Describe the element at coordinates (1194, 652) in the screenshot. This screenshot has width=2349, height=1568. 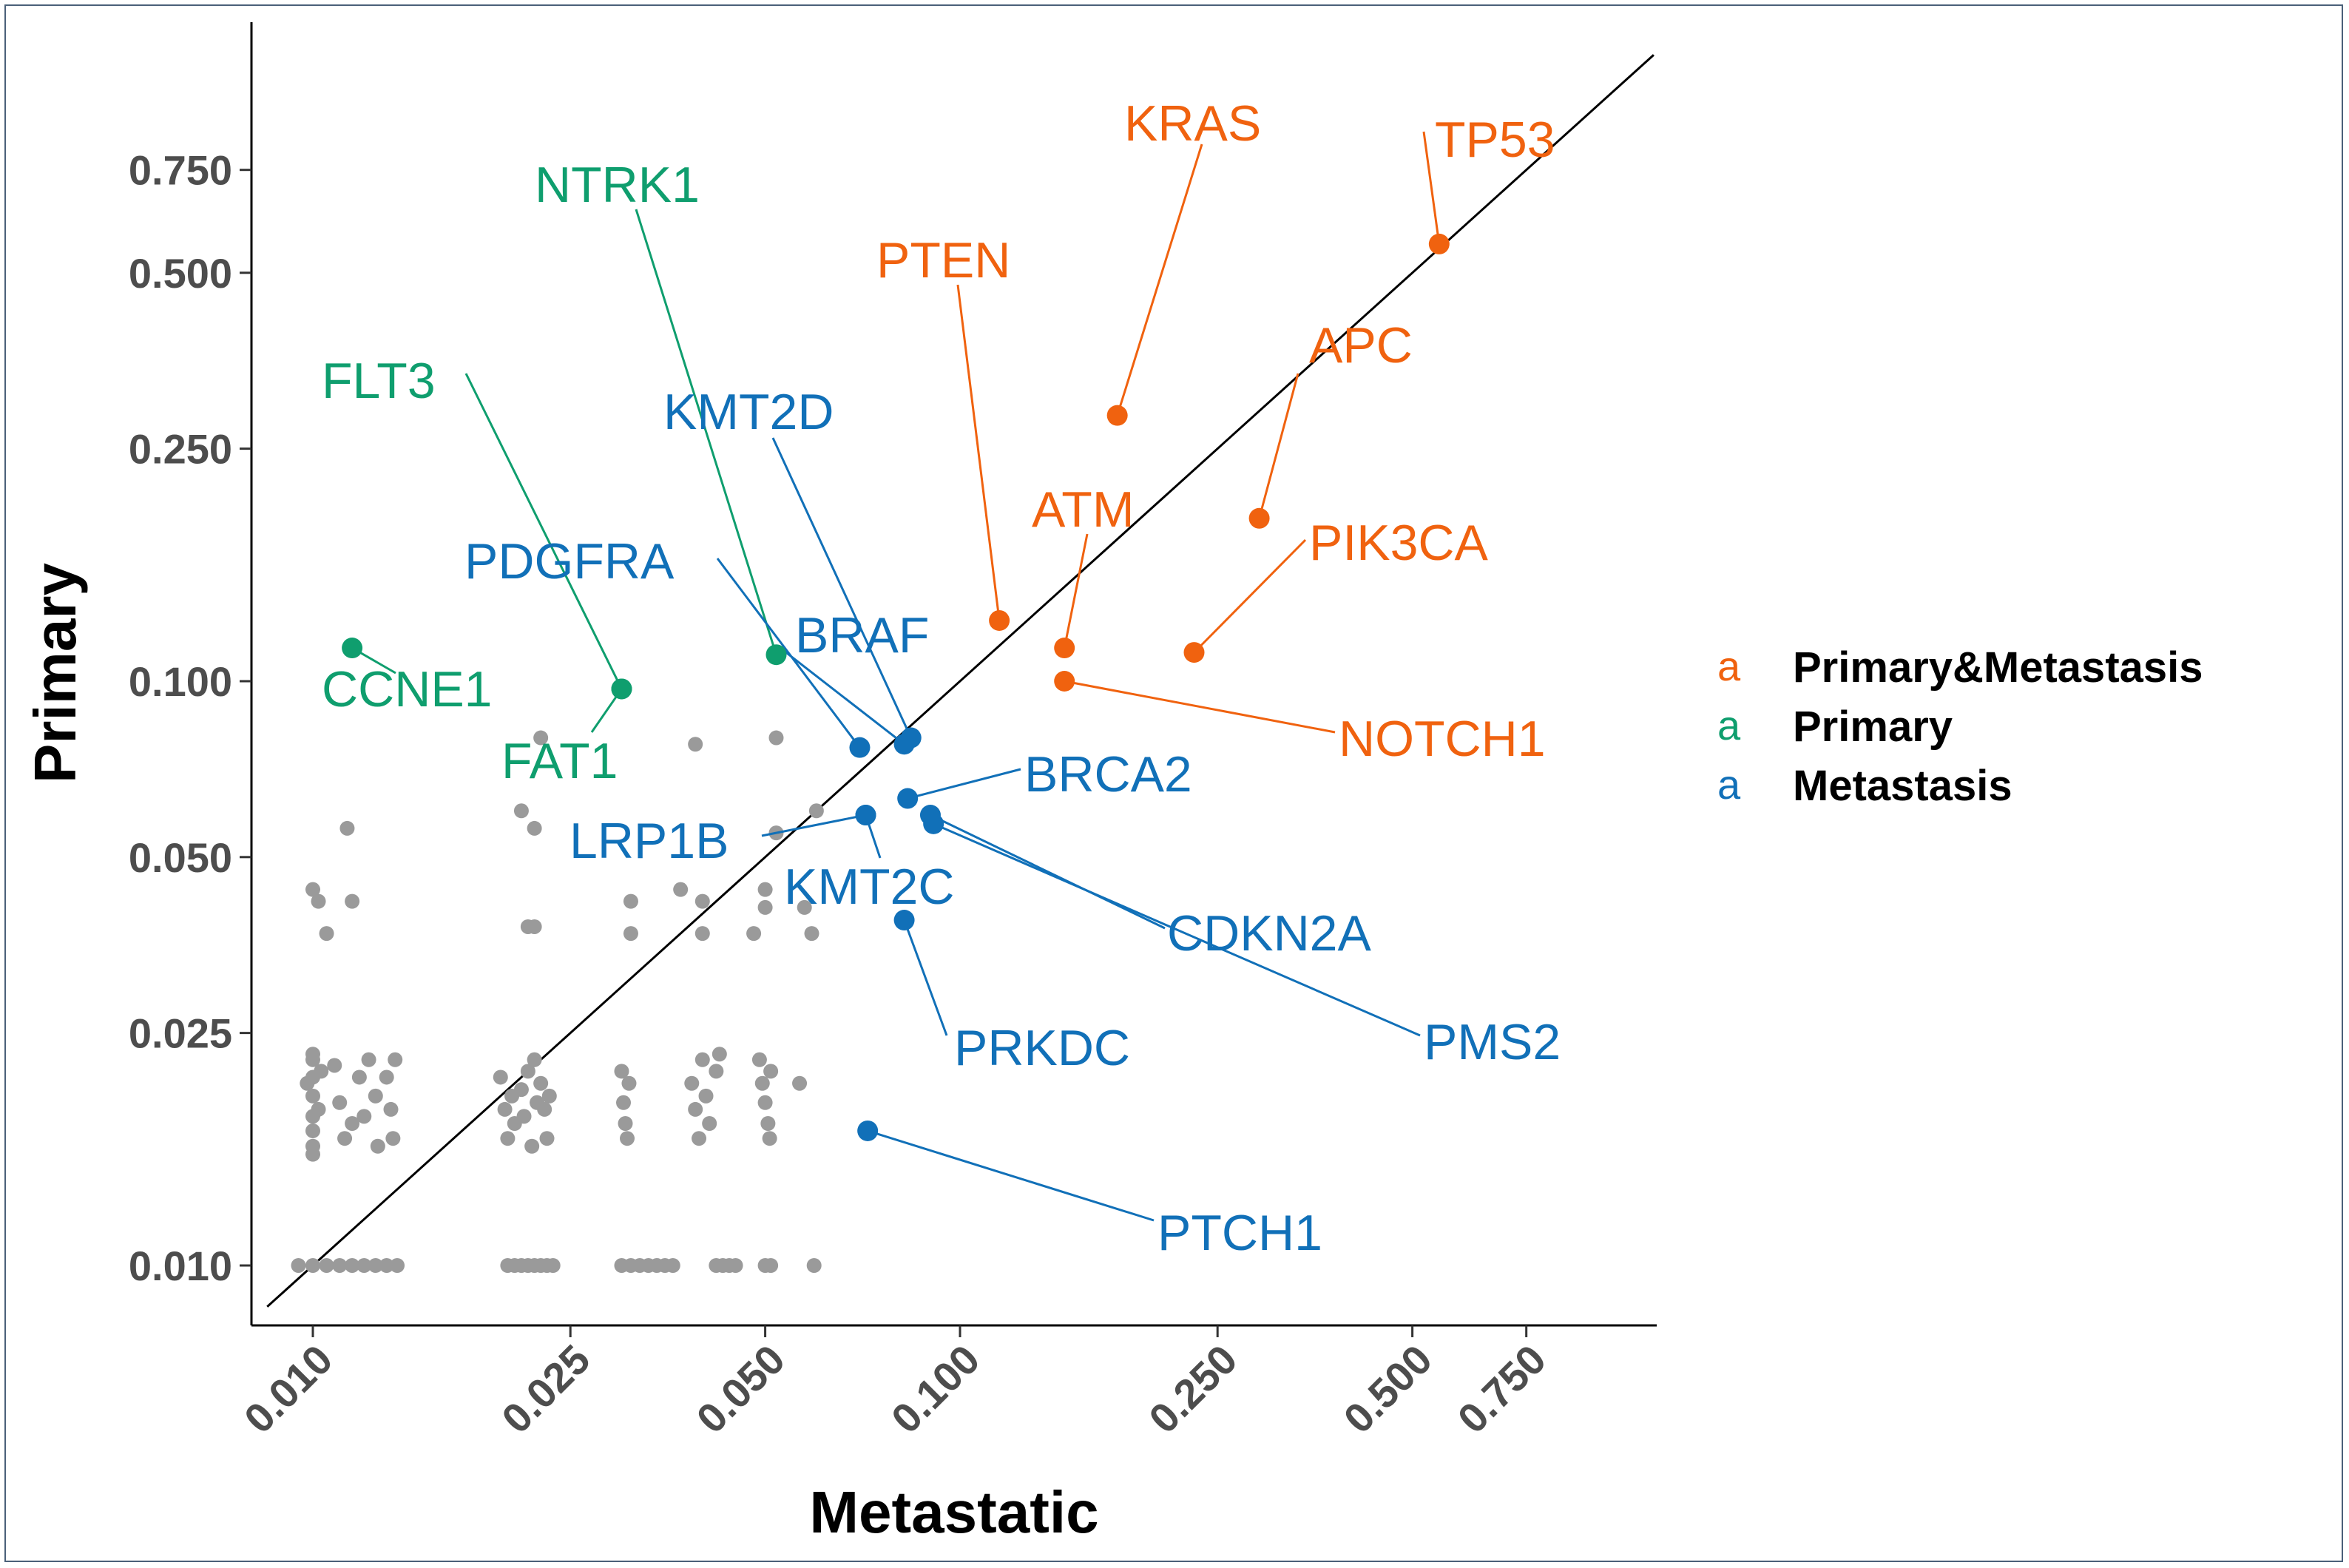
I see `point-pik3ca` at that location.